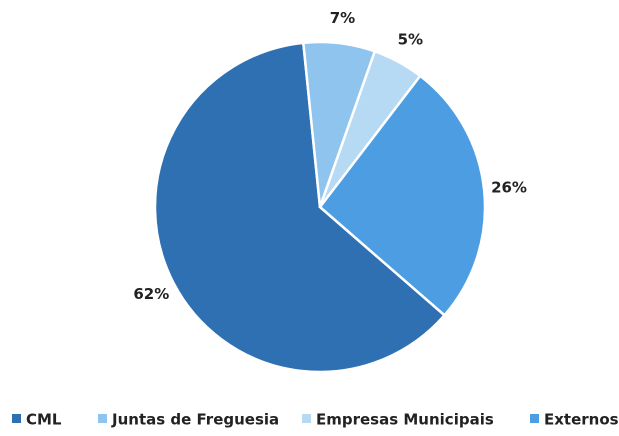 The width and height of the screenshot is (619, 436). Describe the element at coordinates (509, 187) in the screenshot. I see `data-label: 26%` at that location.